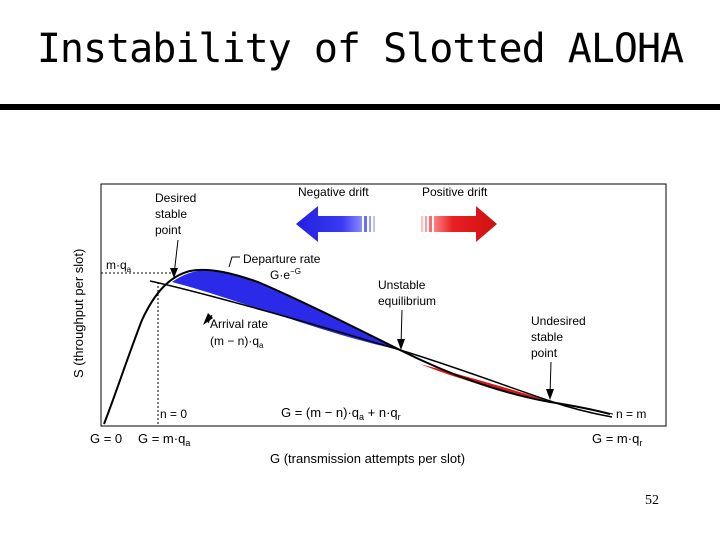 This screenshot has height=540, width=720. Describe the element at coordinates (234, 262) in the screenshot. I see `departure-rate-pointer` at that location.